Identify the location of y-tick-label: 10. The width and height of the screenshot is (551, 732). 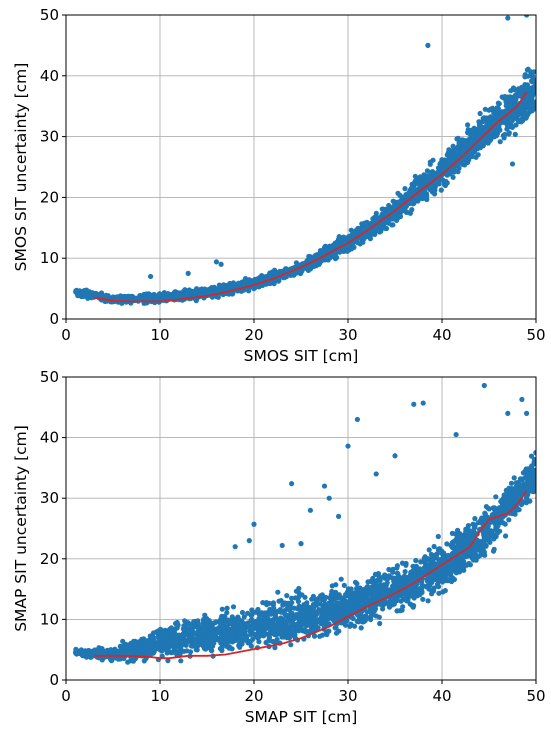
(49, 258).